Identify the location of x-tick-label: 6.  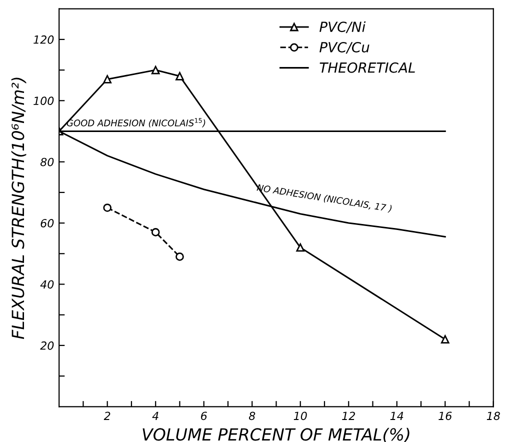
(204, 416).